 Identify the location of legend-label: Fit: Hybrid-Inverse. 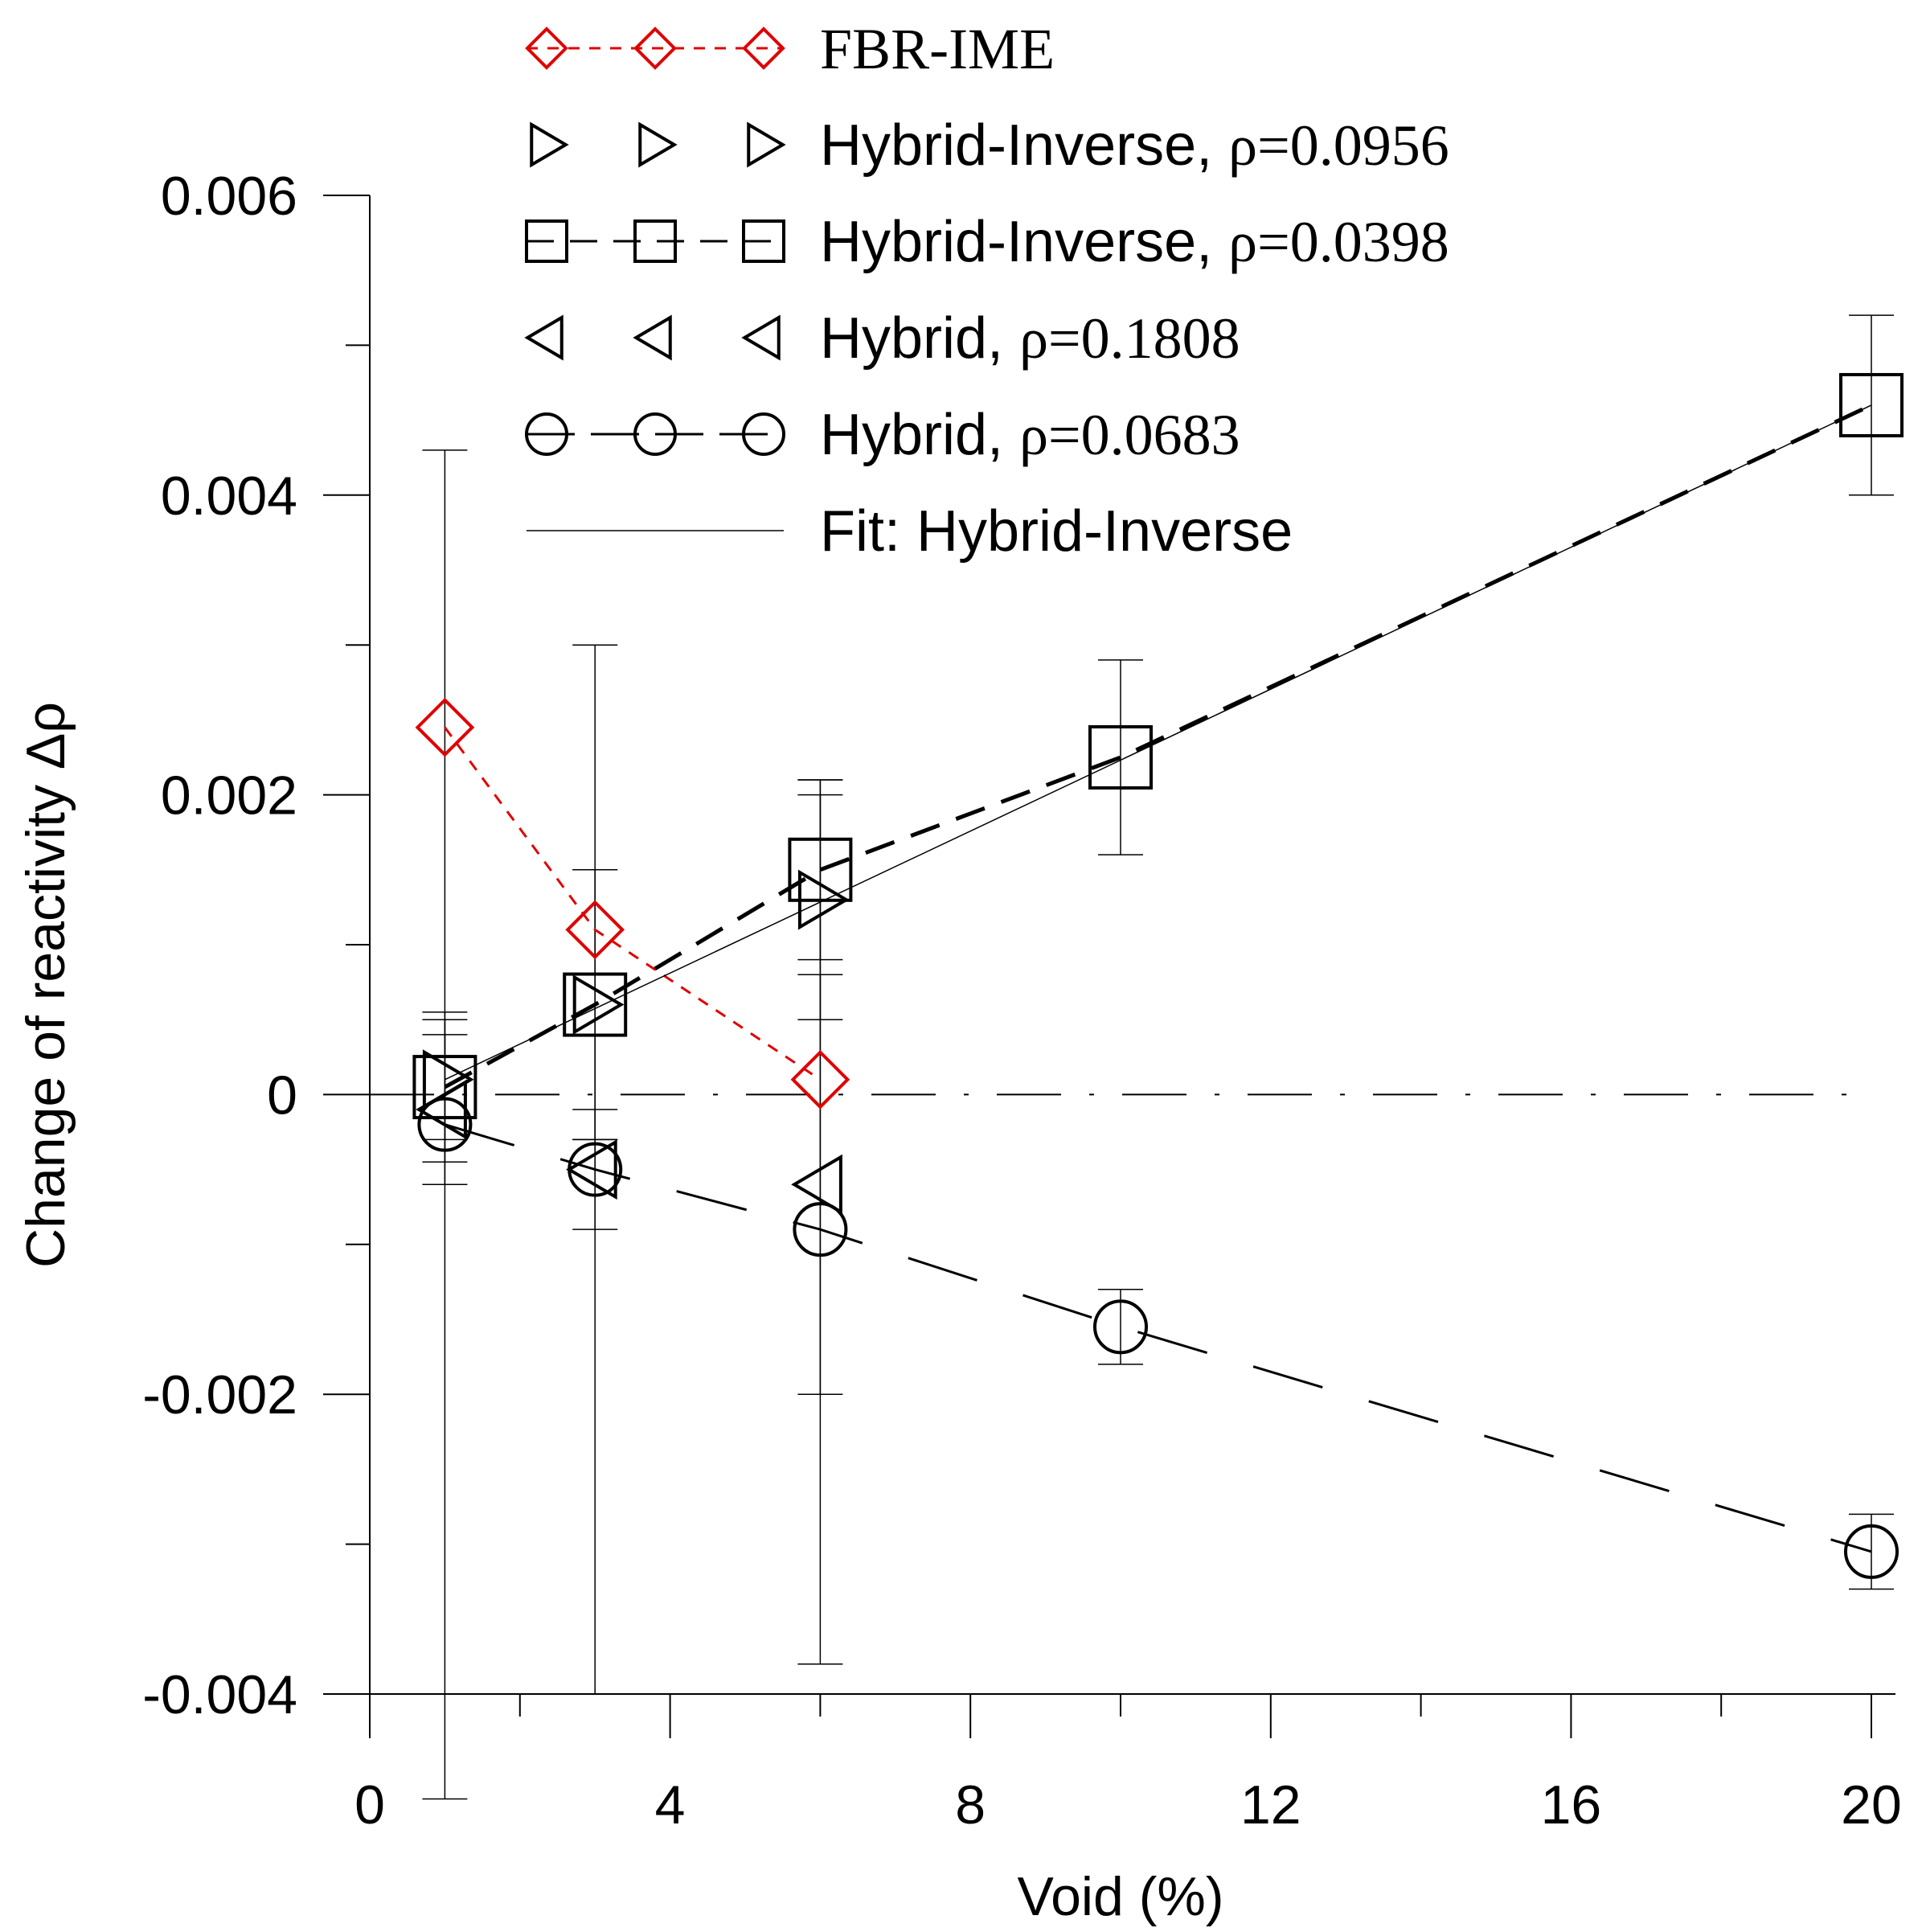
(1056, 531).